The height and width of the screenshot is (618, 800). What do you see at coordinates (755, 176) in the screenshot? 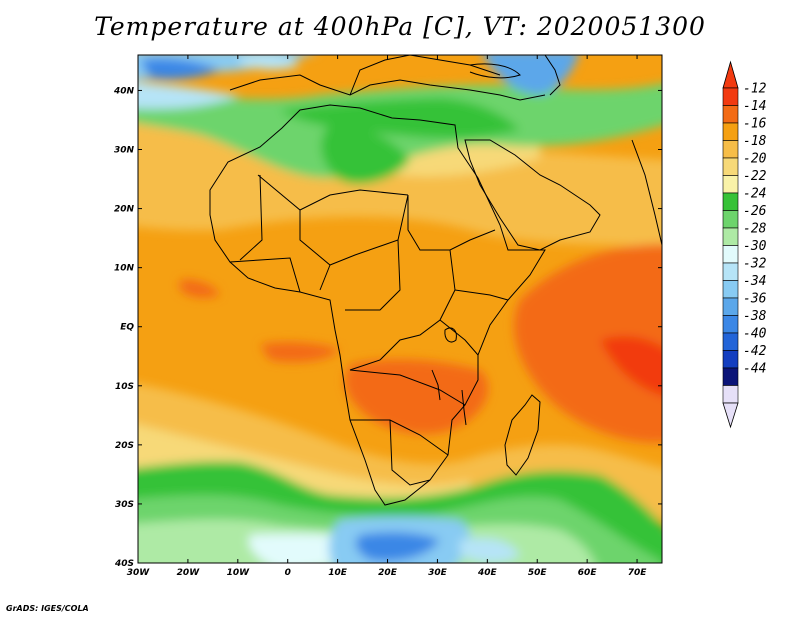
I see `colorbar-label: -22` at bounding box center [755, 176].